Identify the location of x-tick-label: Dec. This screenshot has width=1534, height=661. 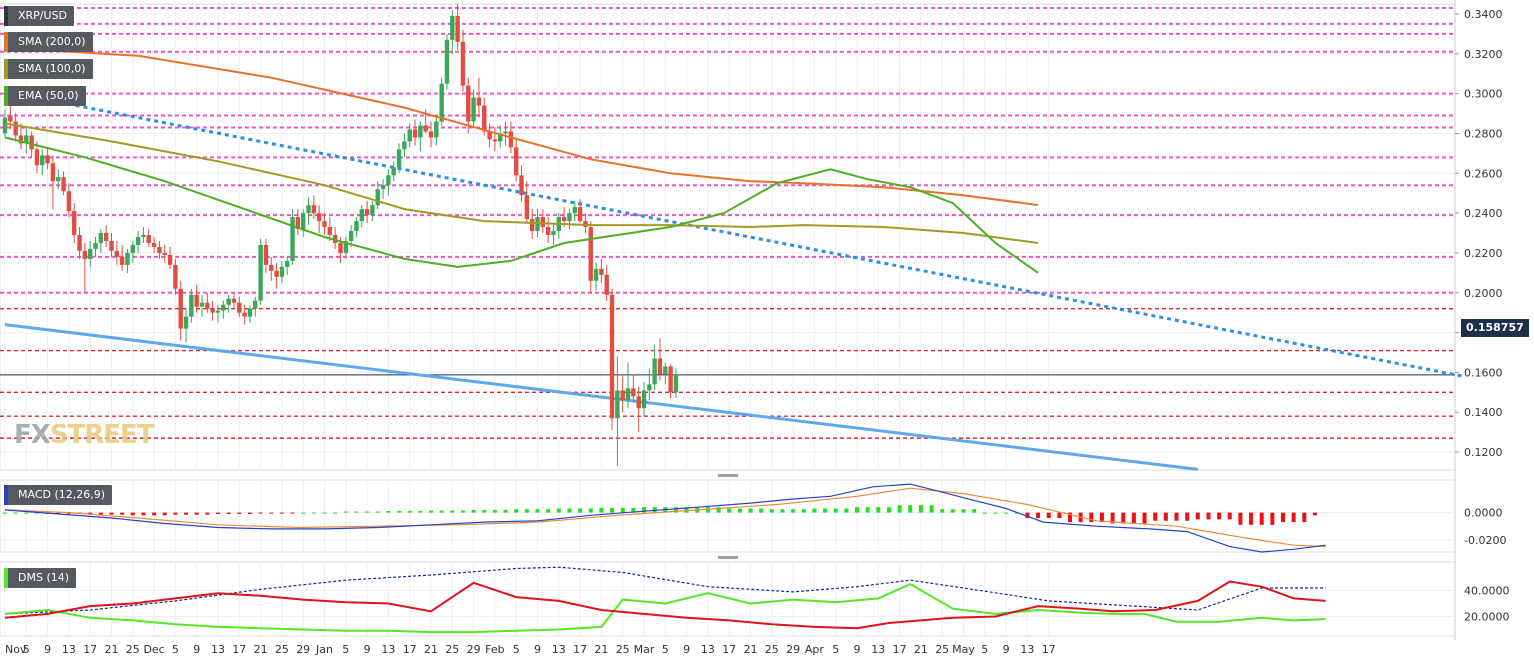
(153, 649).